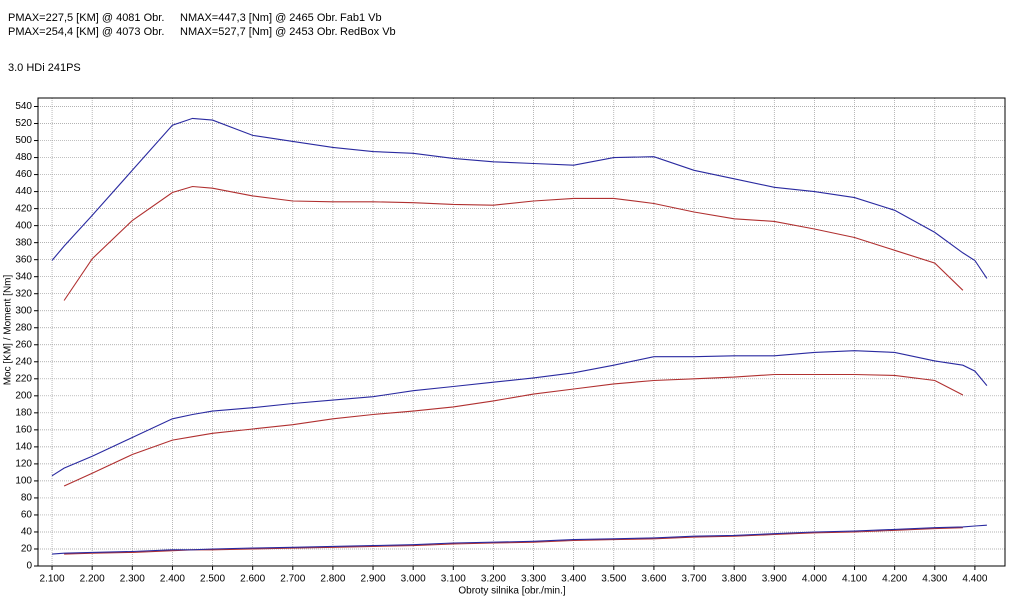 The height and width of the screenshot is (608, 1024). I want to click on x-tick-label: 2.800, so click(332, 579).